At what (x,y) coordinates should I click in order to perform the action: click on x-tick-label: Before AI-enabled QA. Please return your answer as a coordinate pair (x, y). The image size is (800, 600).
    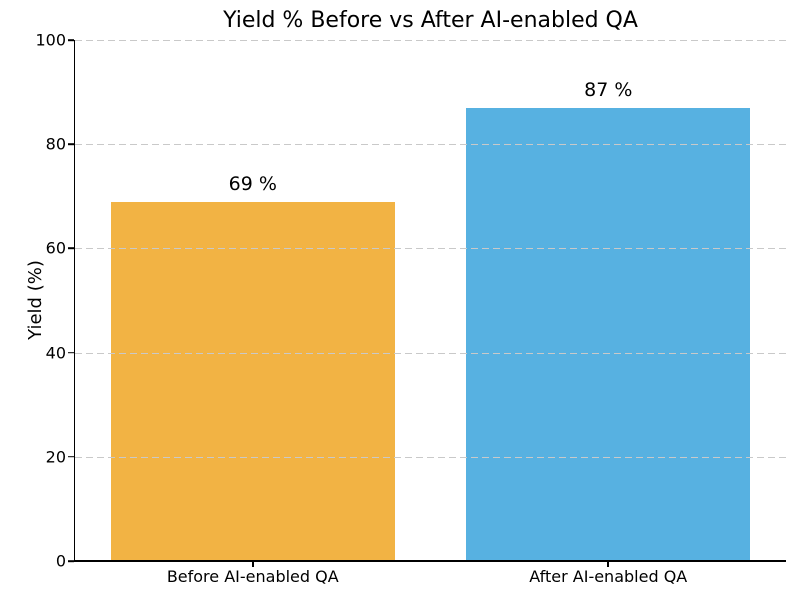
    Looking at the image, I should click on (252, 576).